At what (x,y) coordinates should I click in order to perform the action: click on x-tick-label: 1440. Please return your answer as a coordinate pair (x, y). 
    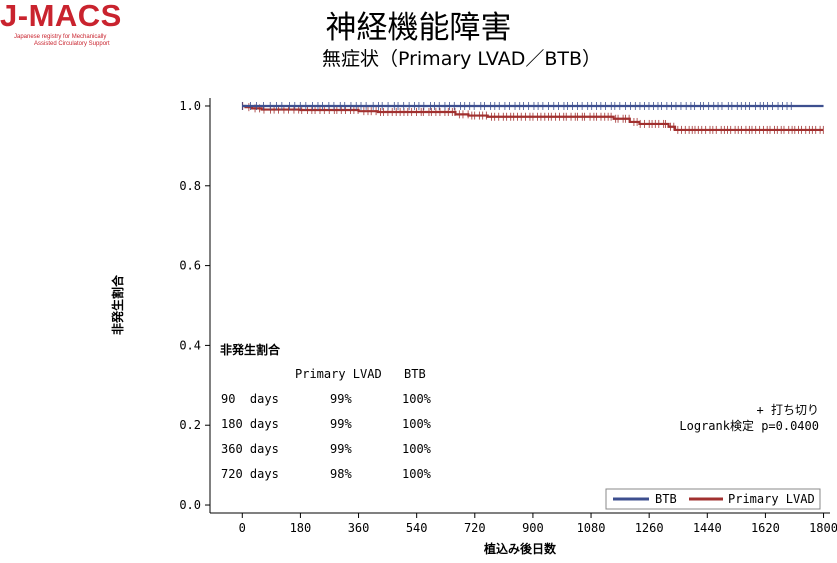
    Looking at the image, I should click on (707, 528).